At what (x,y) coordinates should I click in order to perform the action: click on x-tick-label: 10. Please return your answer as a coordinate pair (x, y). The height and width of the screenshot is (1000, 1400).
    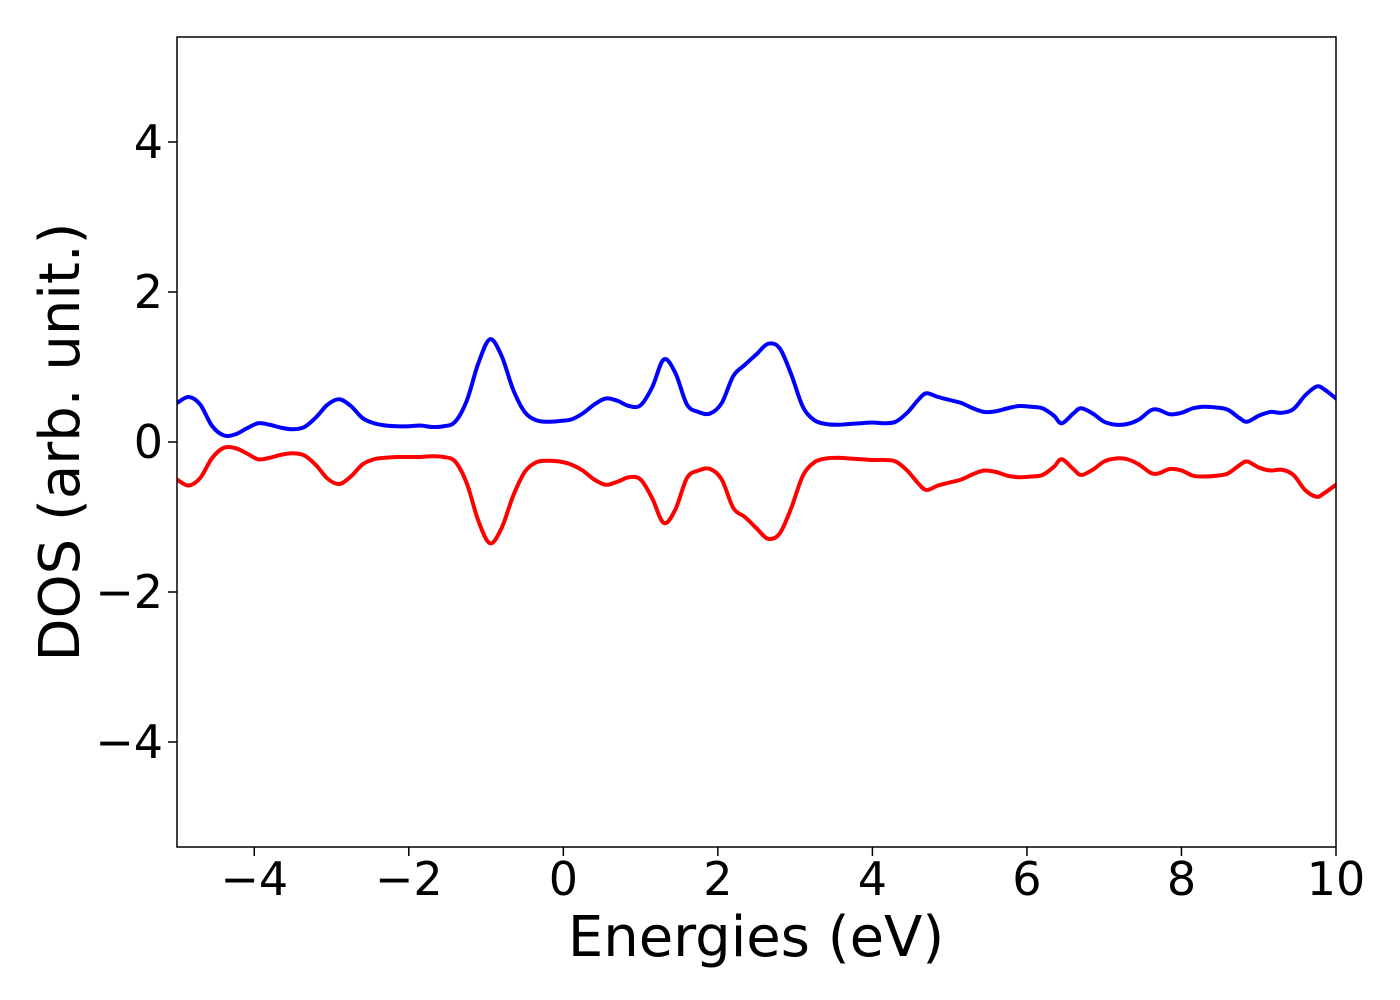
    Looking at the image, I should click on (1336, 879).